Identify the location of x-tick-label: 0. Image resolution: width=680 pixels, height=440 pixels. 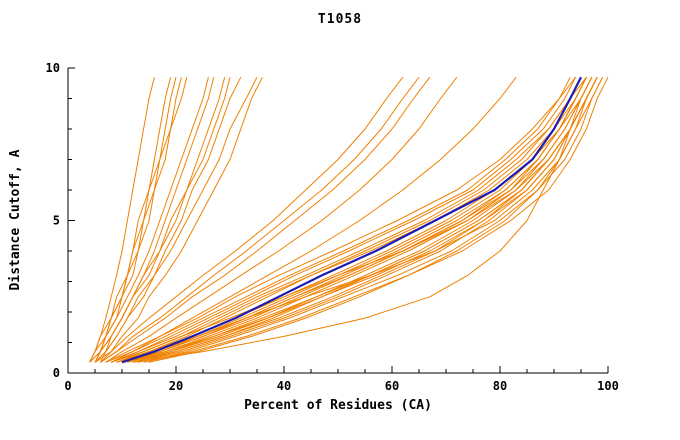
(67, 386).